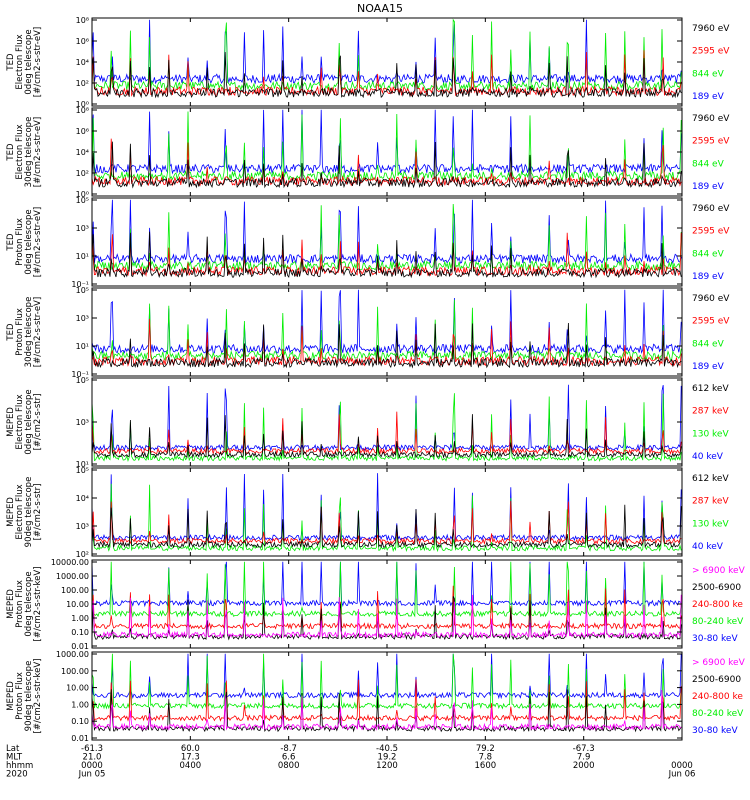 This screenshot has height=800, width=750. What do you see at coordinates (82, 62) in the screenshot?
I see `panel-0-ytick-label-2: 10⁴` at bounding box center [82, 62].